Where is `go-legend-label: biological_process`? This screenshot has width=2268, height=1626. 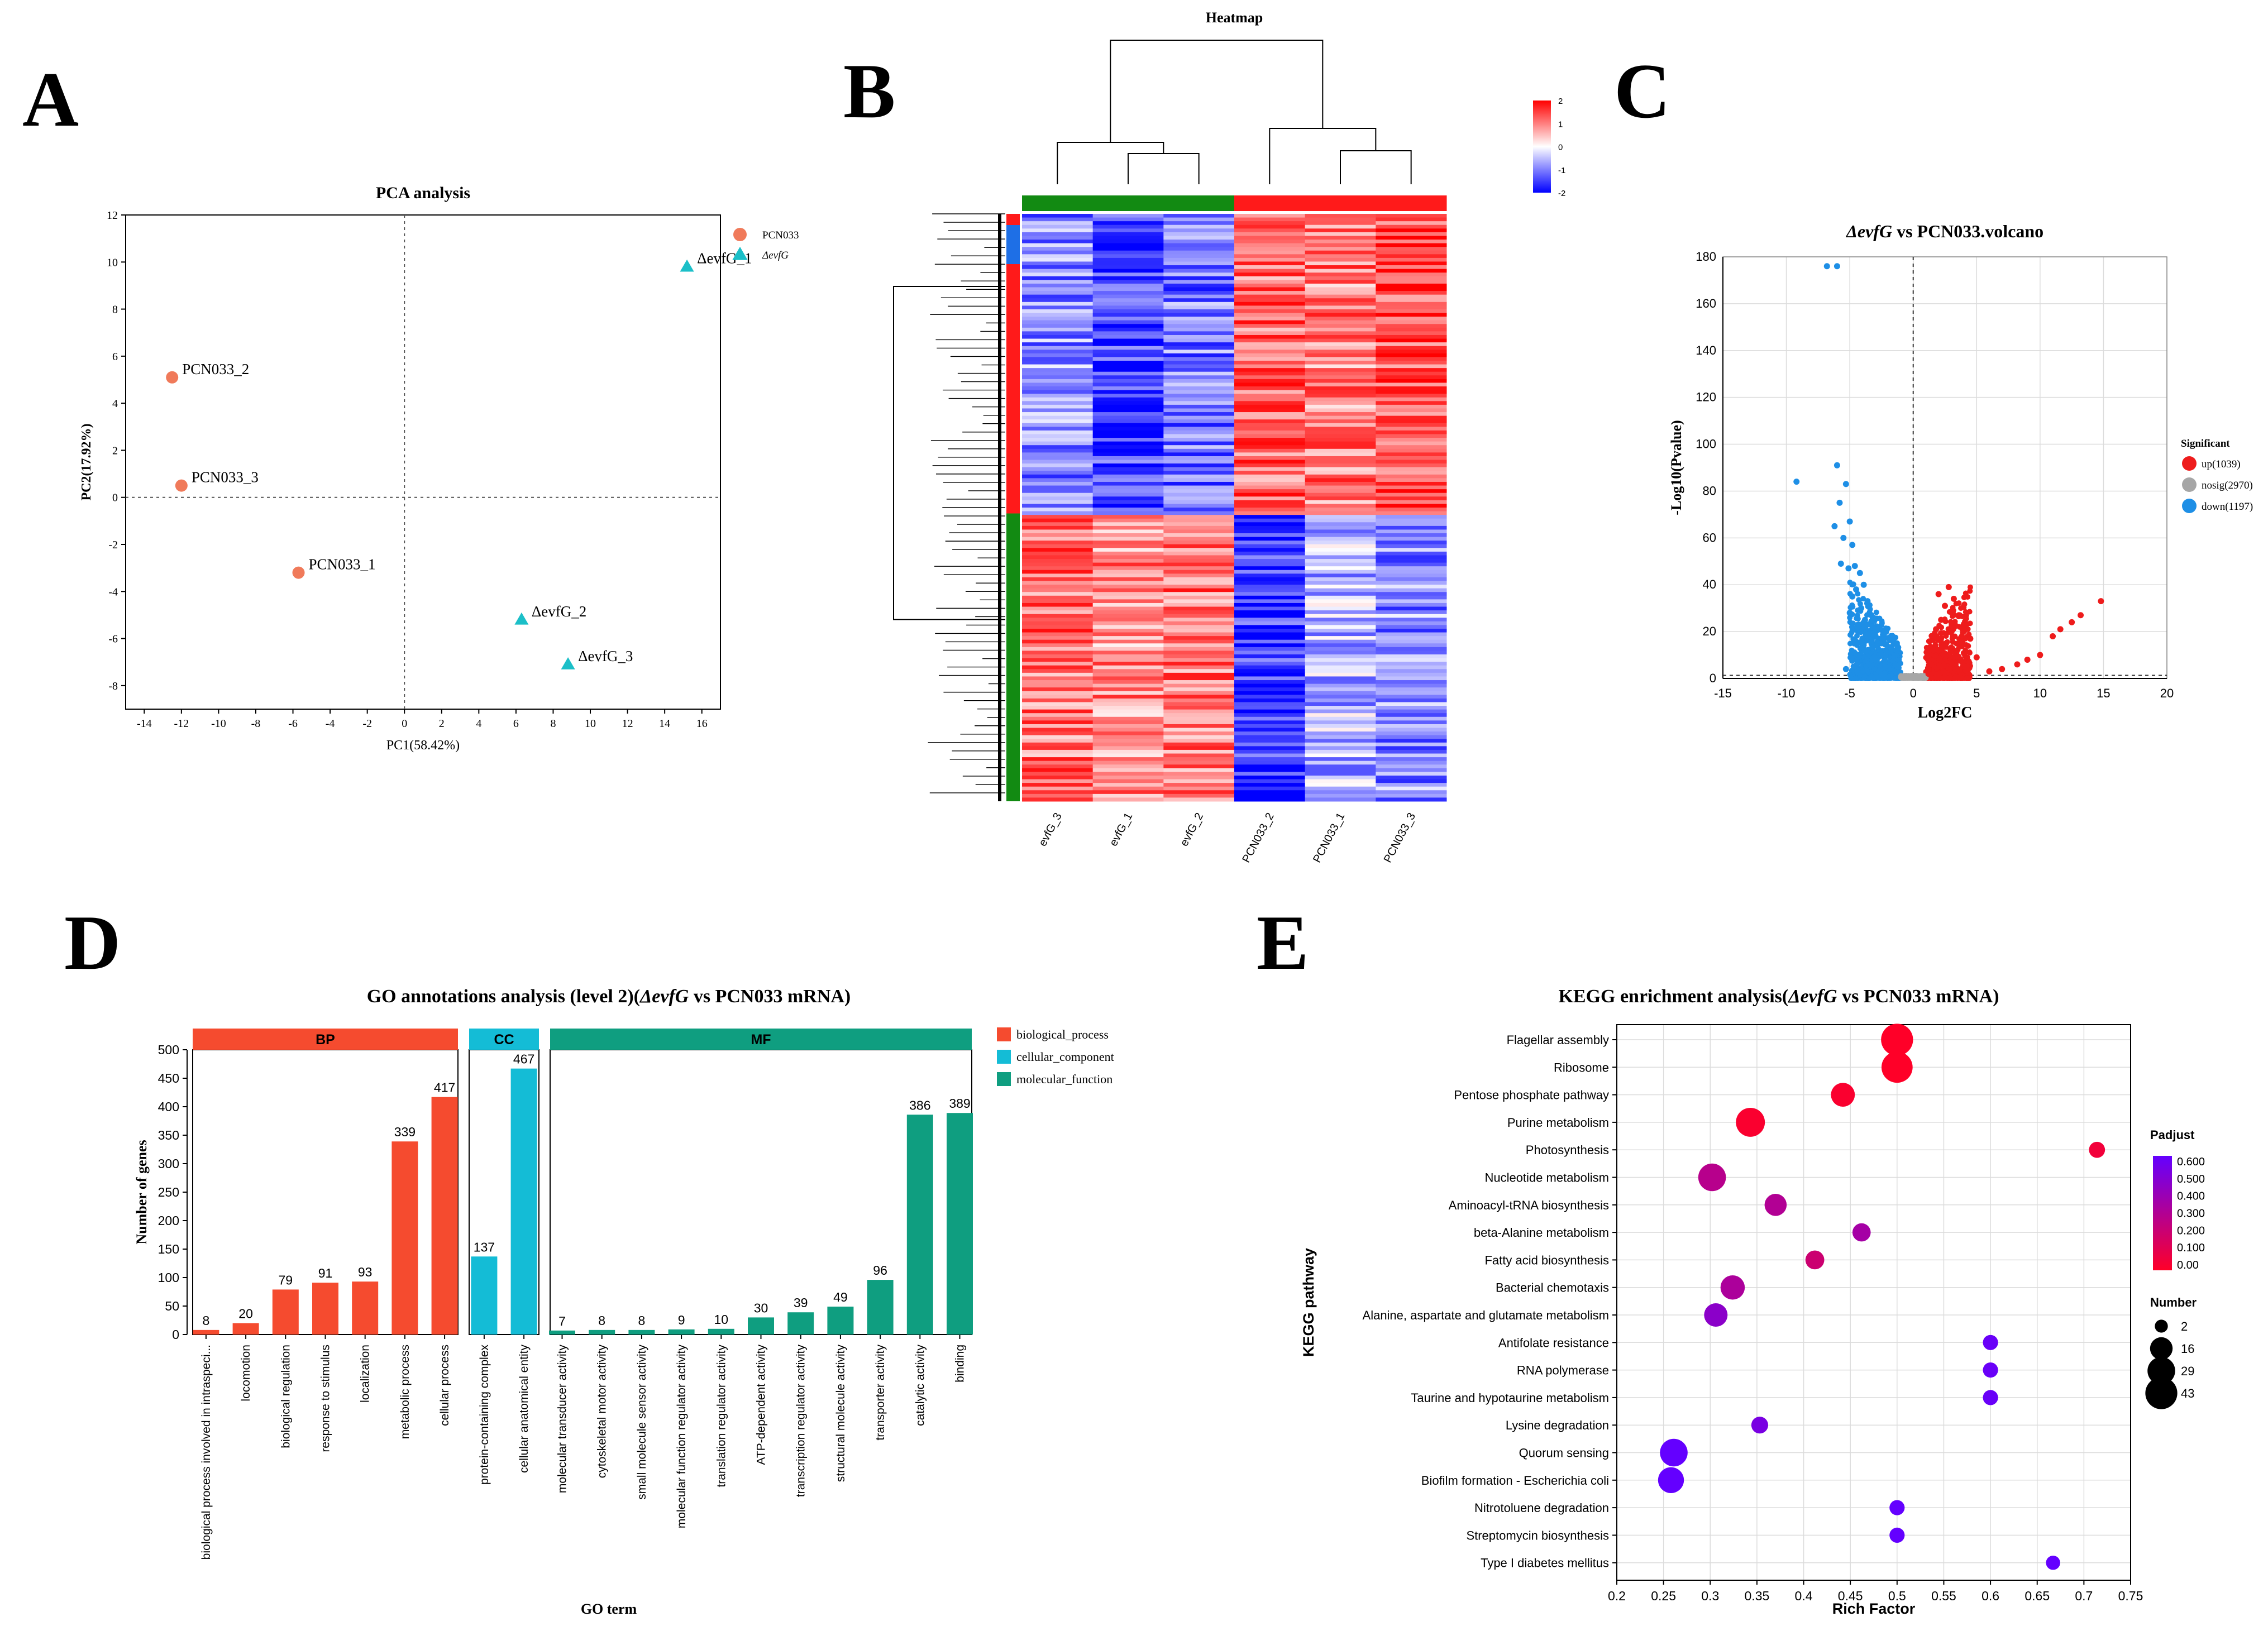
go-legend-label: biological_process is located at coordinates (1062, 1034).